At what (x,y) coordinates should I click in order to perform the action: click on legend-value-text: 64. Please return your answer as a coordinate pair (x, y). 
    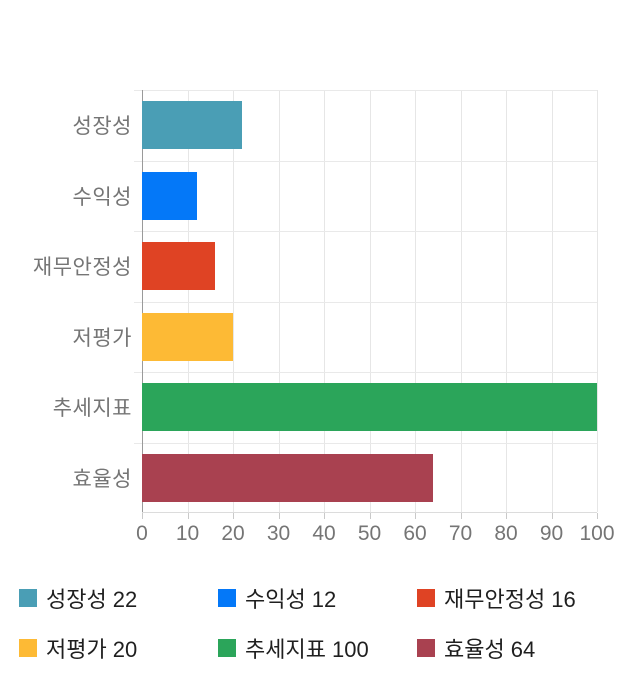
    Looking at the image, I should click on (523, 649).